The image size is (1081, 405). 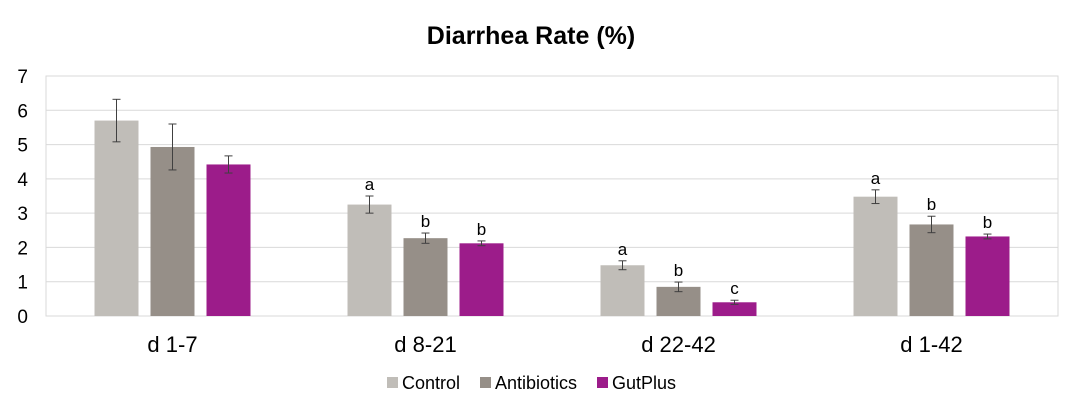 What do you see at coordinates (22, 77) in the screenshot?
I see `y-tick-label: 7` at bounding box center [22, 77].